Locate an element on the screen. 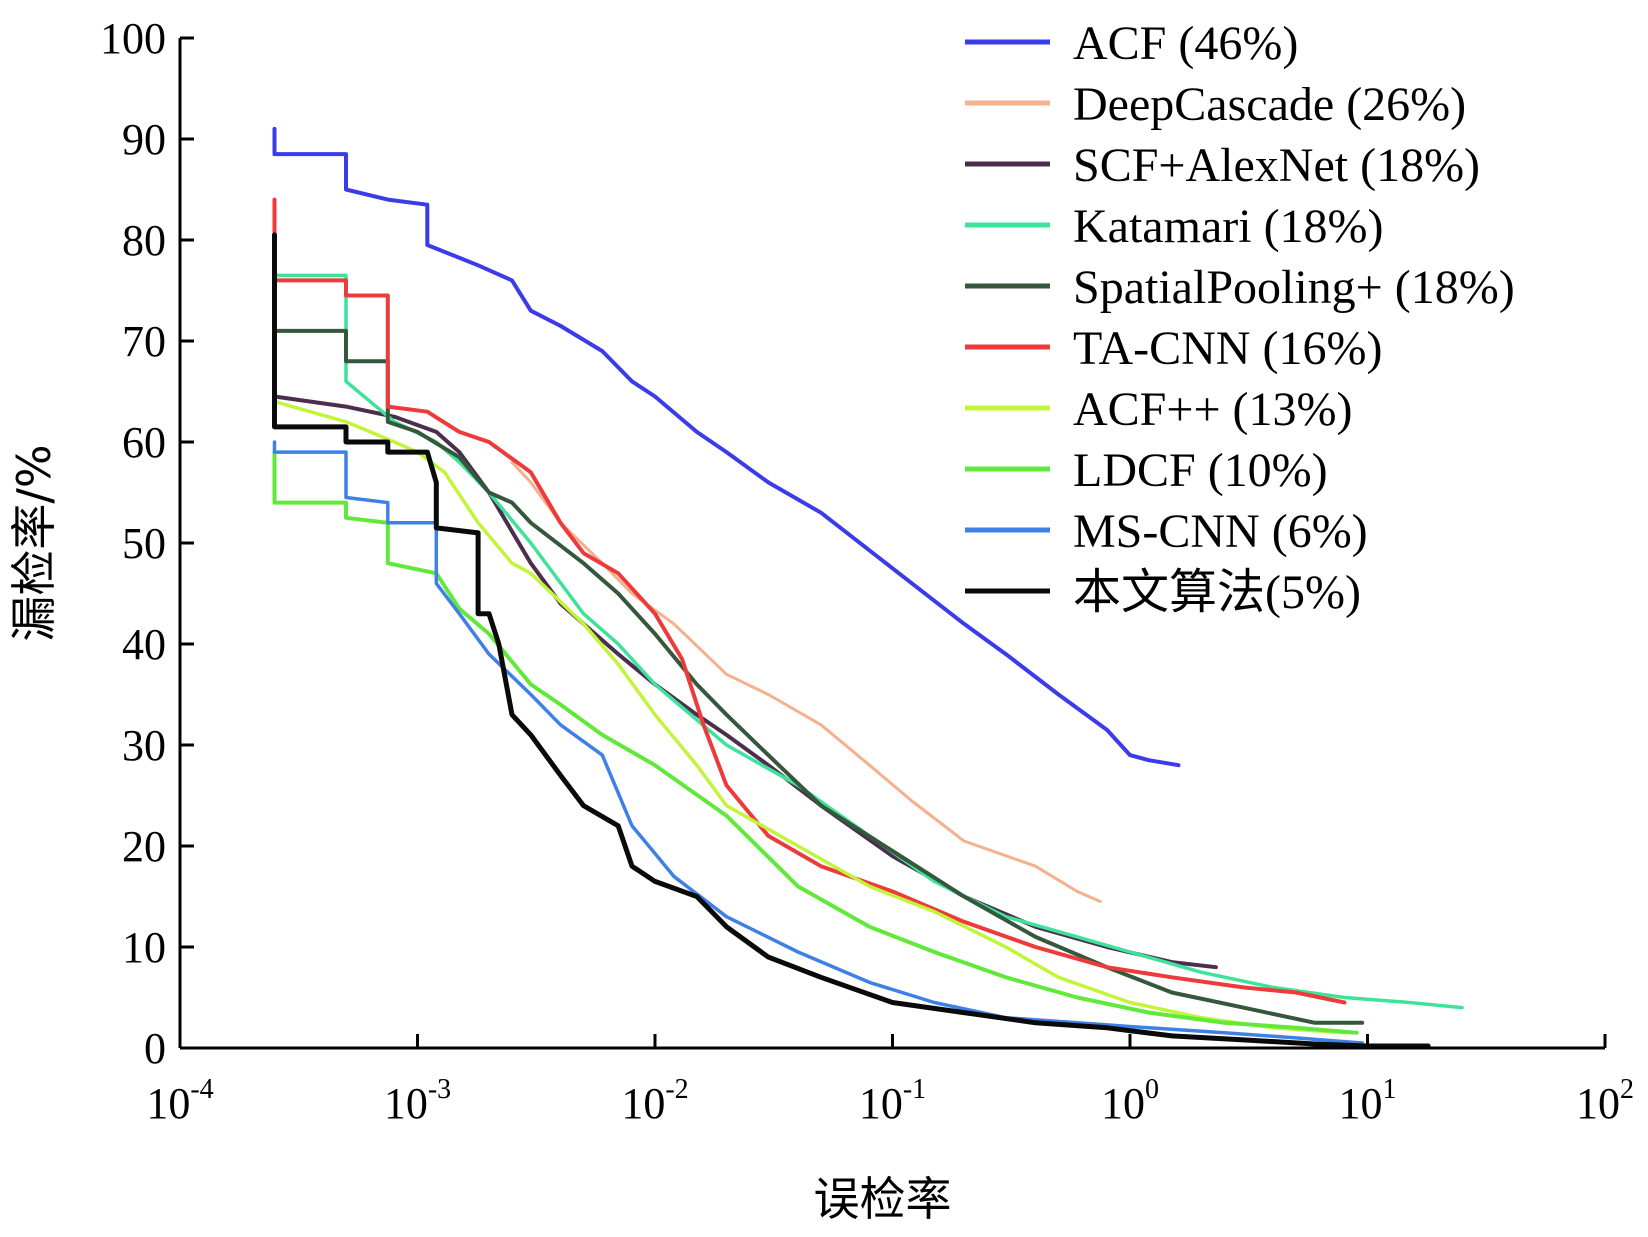  x-tick-label: 10⁻¹ is located at coordinates (892, 1101).